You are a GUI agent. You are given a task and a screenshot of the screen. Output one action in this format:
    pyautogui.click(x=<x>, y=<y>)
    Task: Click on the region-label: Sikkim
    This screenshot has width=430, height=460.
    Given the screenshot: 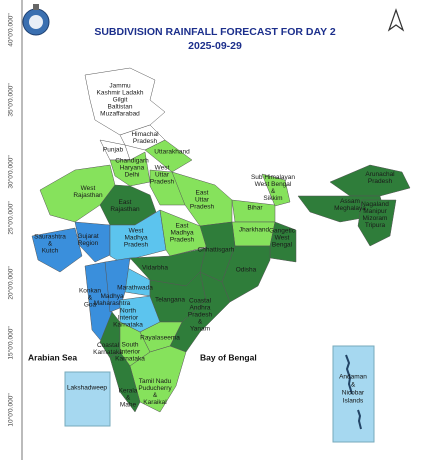 What is the action you would take?
    pyautogui.click(x=272, y=198)
    